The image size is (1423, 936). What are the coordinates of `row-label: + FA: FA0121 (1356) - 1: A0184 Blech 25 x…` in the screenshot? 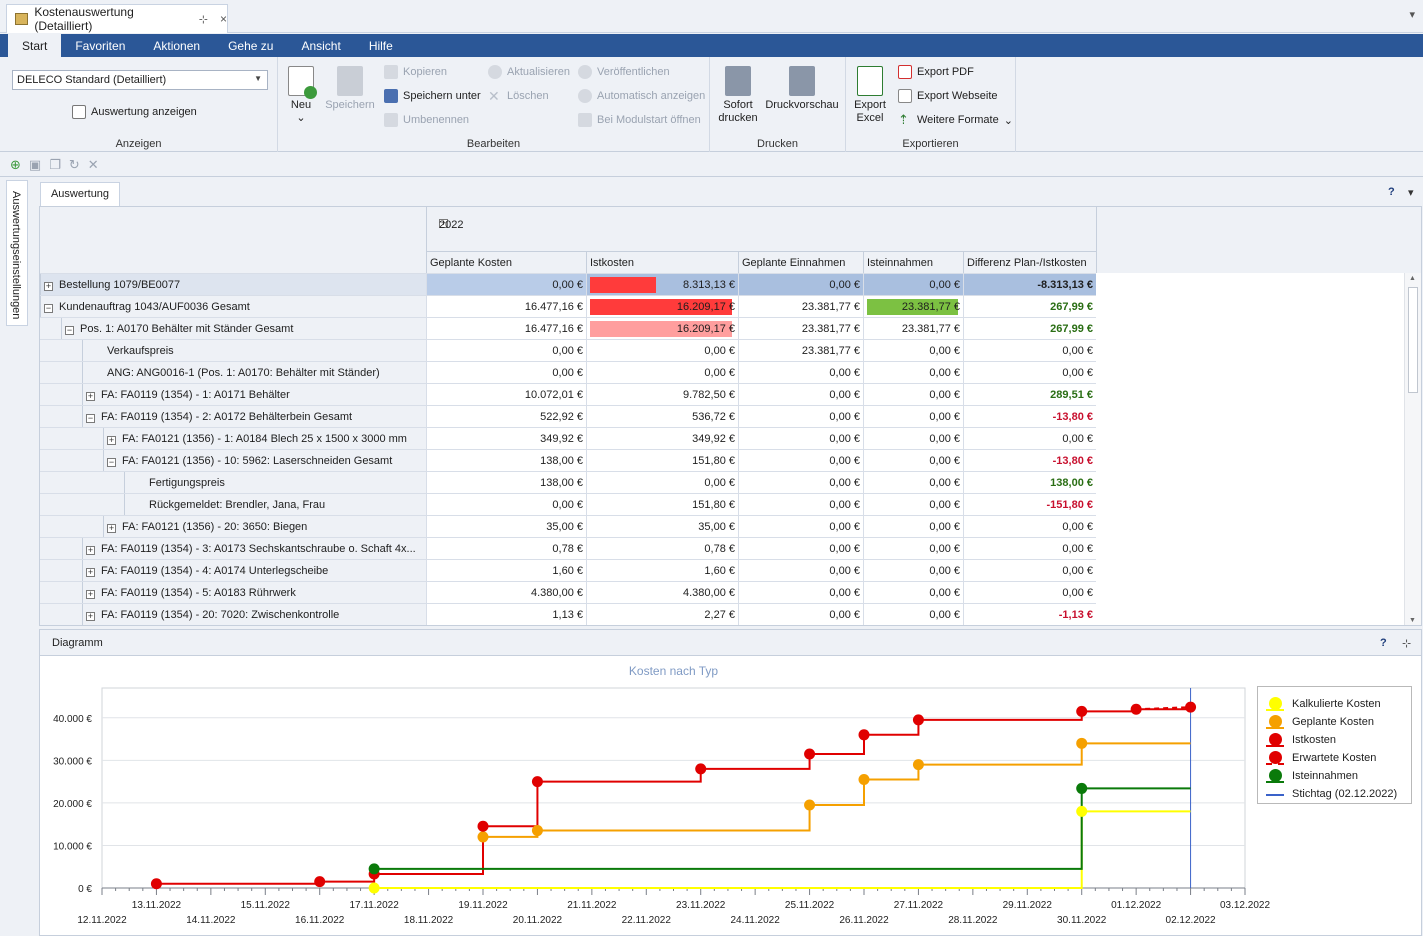 It's located at (264, 439).